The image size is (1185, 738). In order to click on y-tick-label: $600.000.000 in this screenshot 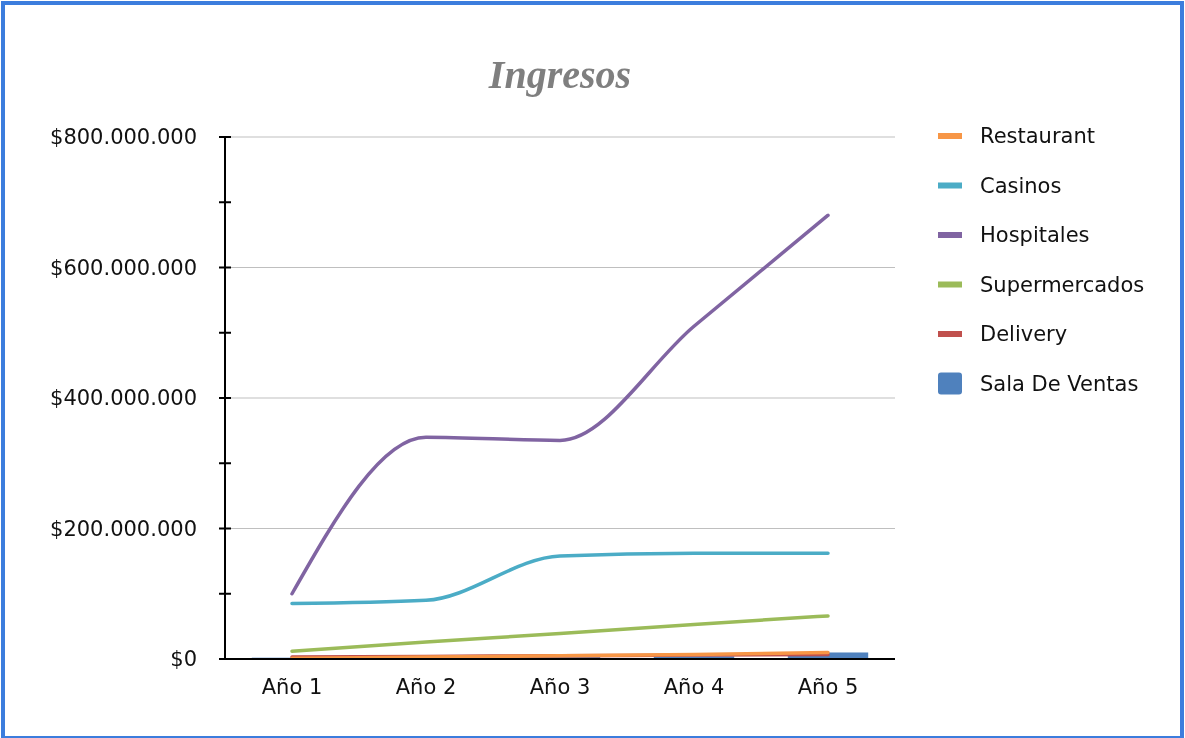, I will do `click(123, 267)`.